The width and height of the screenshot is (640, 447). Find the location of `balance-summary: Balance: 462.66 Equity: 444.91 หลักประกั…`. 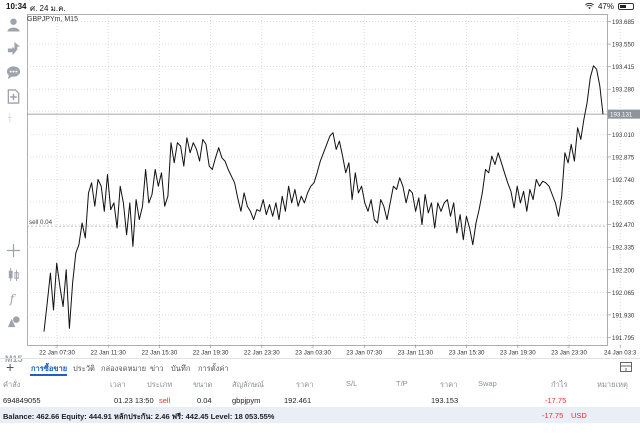

balance-summary: Balance: 462.66 Equity: 444.91 หลักประกั… is located at coordinates (320, 415).